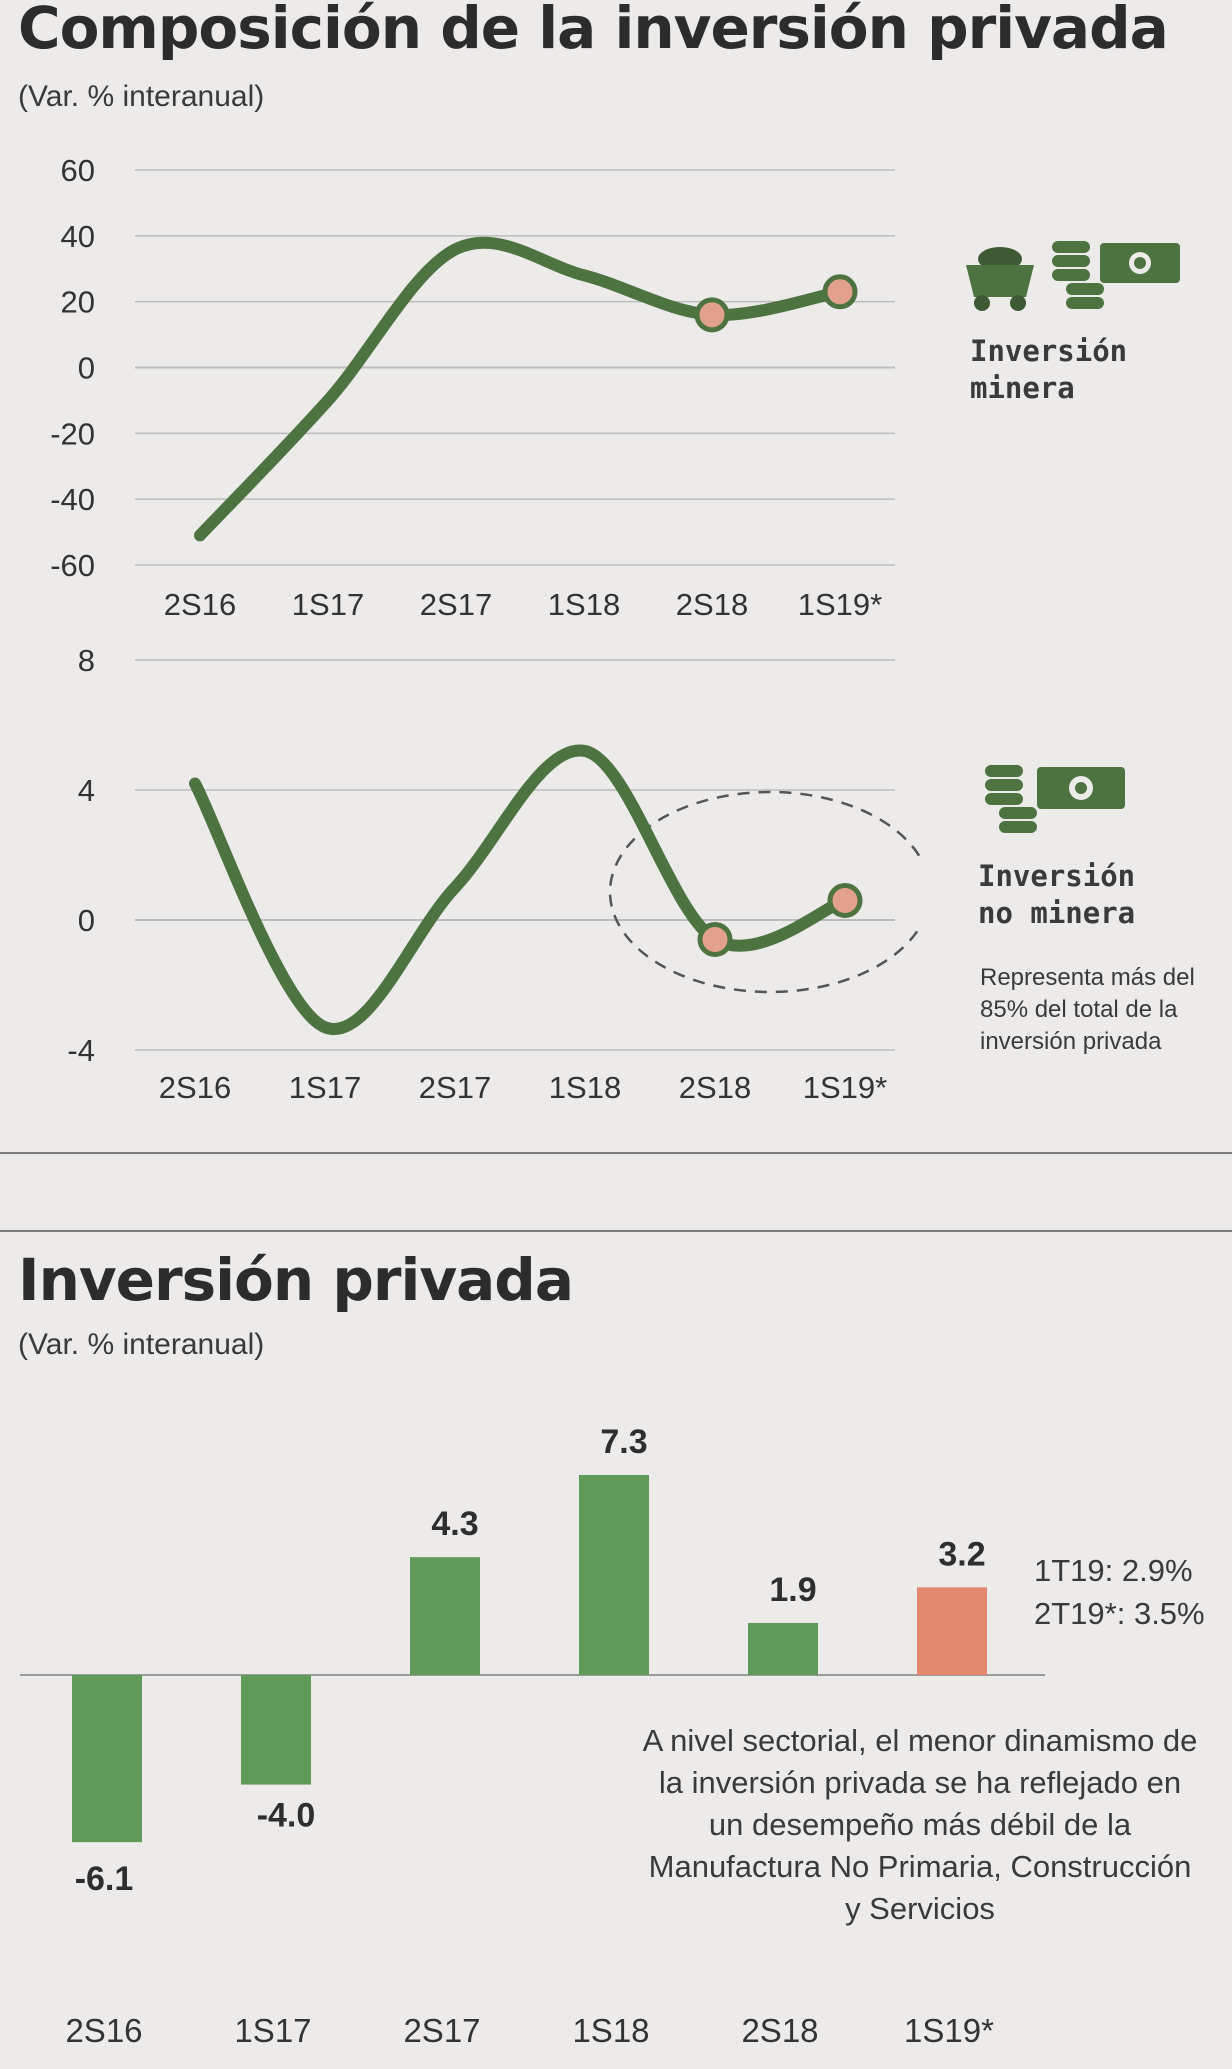 The width and height of the screenshot is (1232, 2069). I want to click on composition-subtitle: (Var. % interanual), so click(141, 96).